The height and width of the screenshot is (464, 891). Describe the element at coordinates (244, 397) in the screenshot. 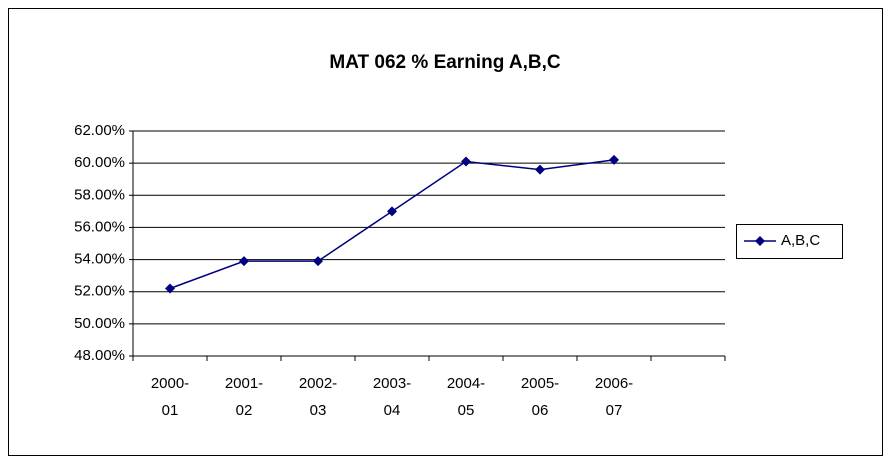

I see `x-tick-label: 2001-02` at that location.